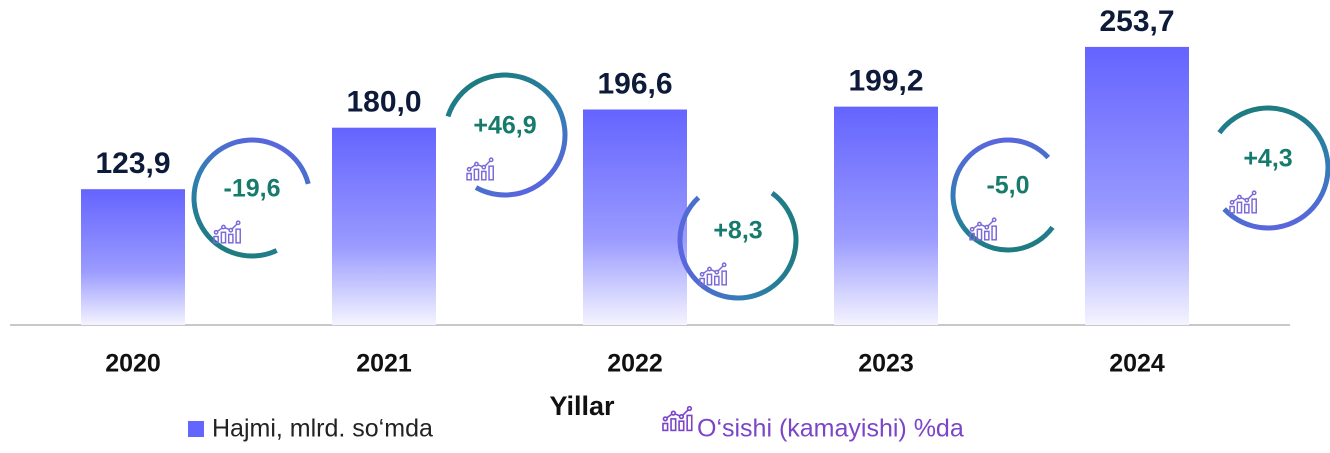 Image resolution: width=1330 pixels, height=453 pixels. I want to click on growth-label: +46,9, so click(504, 126).